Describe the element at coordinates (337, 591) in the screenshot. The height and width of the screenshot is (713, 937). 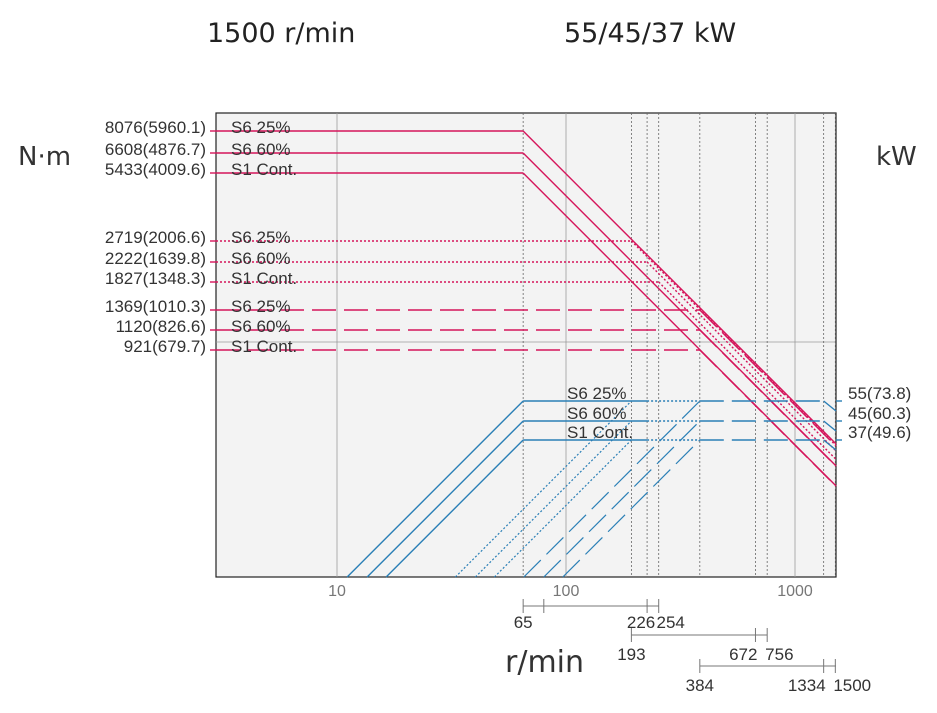
I see `x-tick-label: 10` at that location.